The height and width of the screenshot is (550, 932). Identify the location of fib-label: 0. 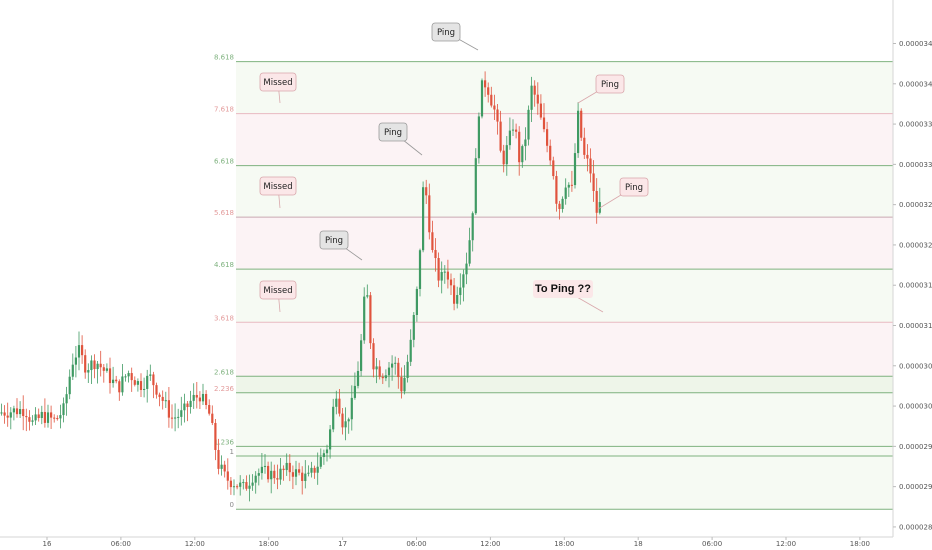
(232, 505).